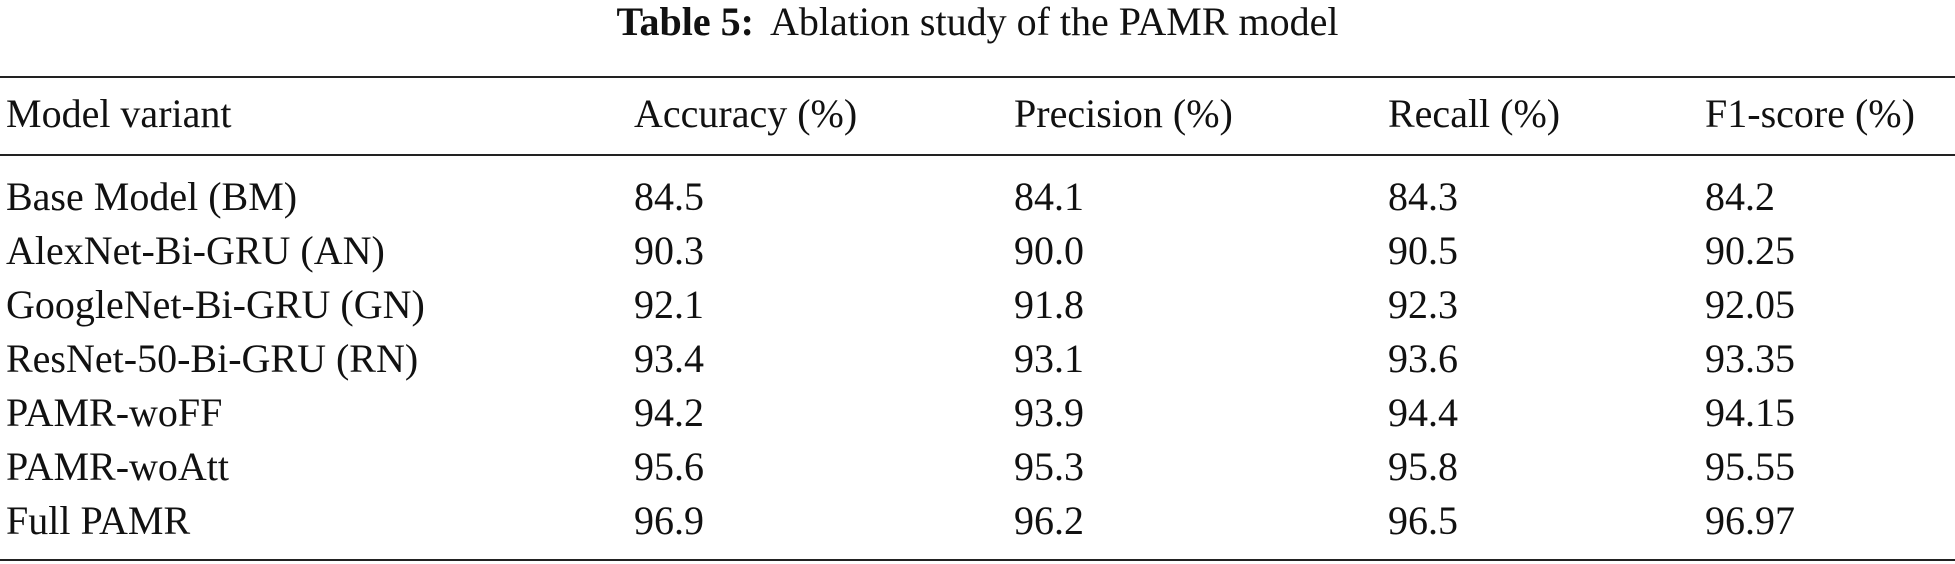 Image resolution: width=1955 pixels, height=564 pixels. Describe the element at coordinates (977, 77) in the screenshot. I see `top-rule` at that location.